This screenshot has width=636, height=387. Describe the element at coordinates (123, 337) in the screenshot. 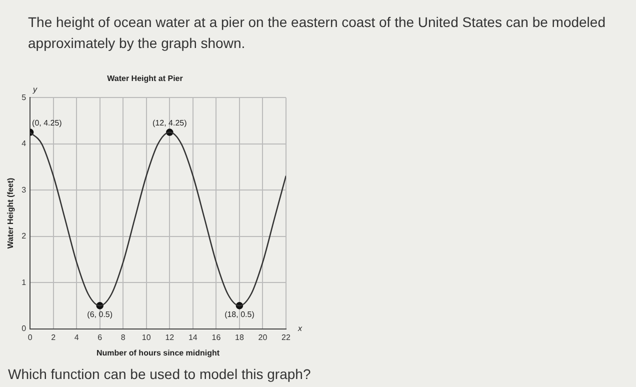

I see `x-tick-label: 8` at that location.